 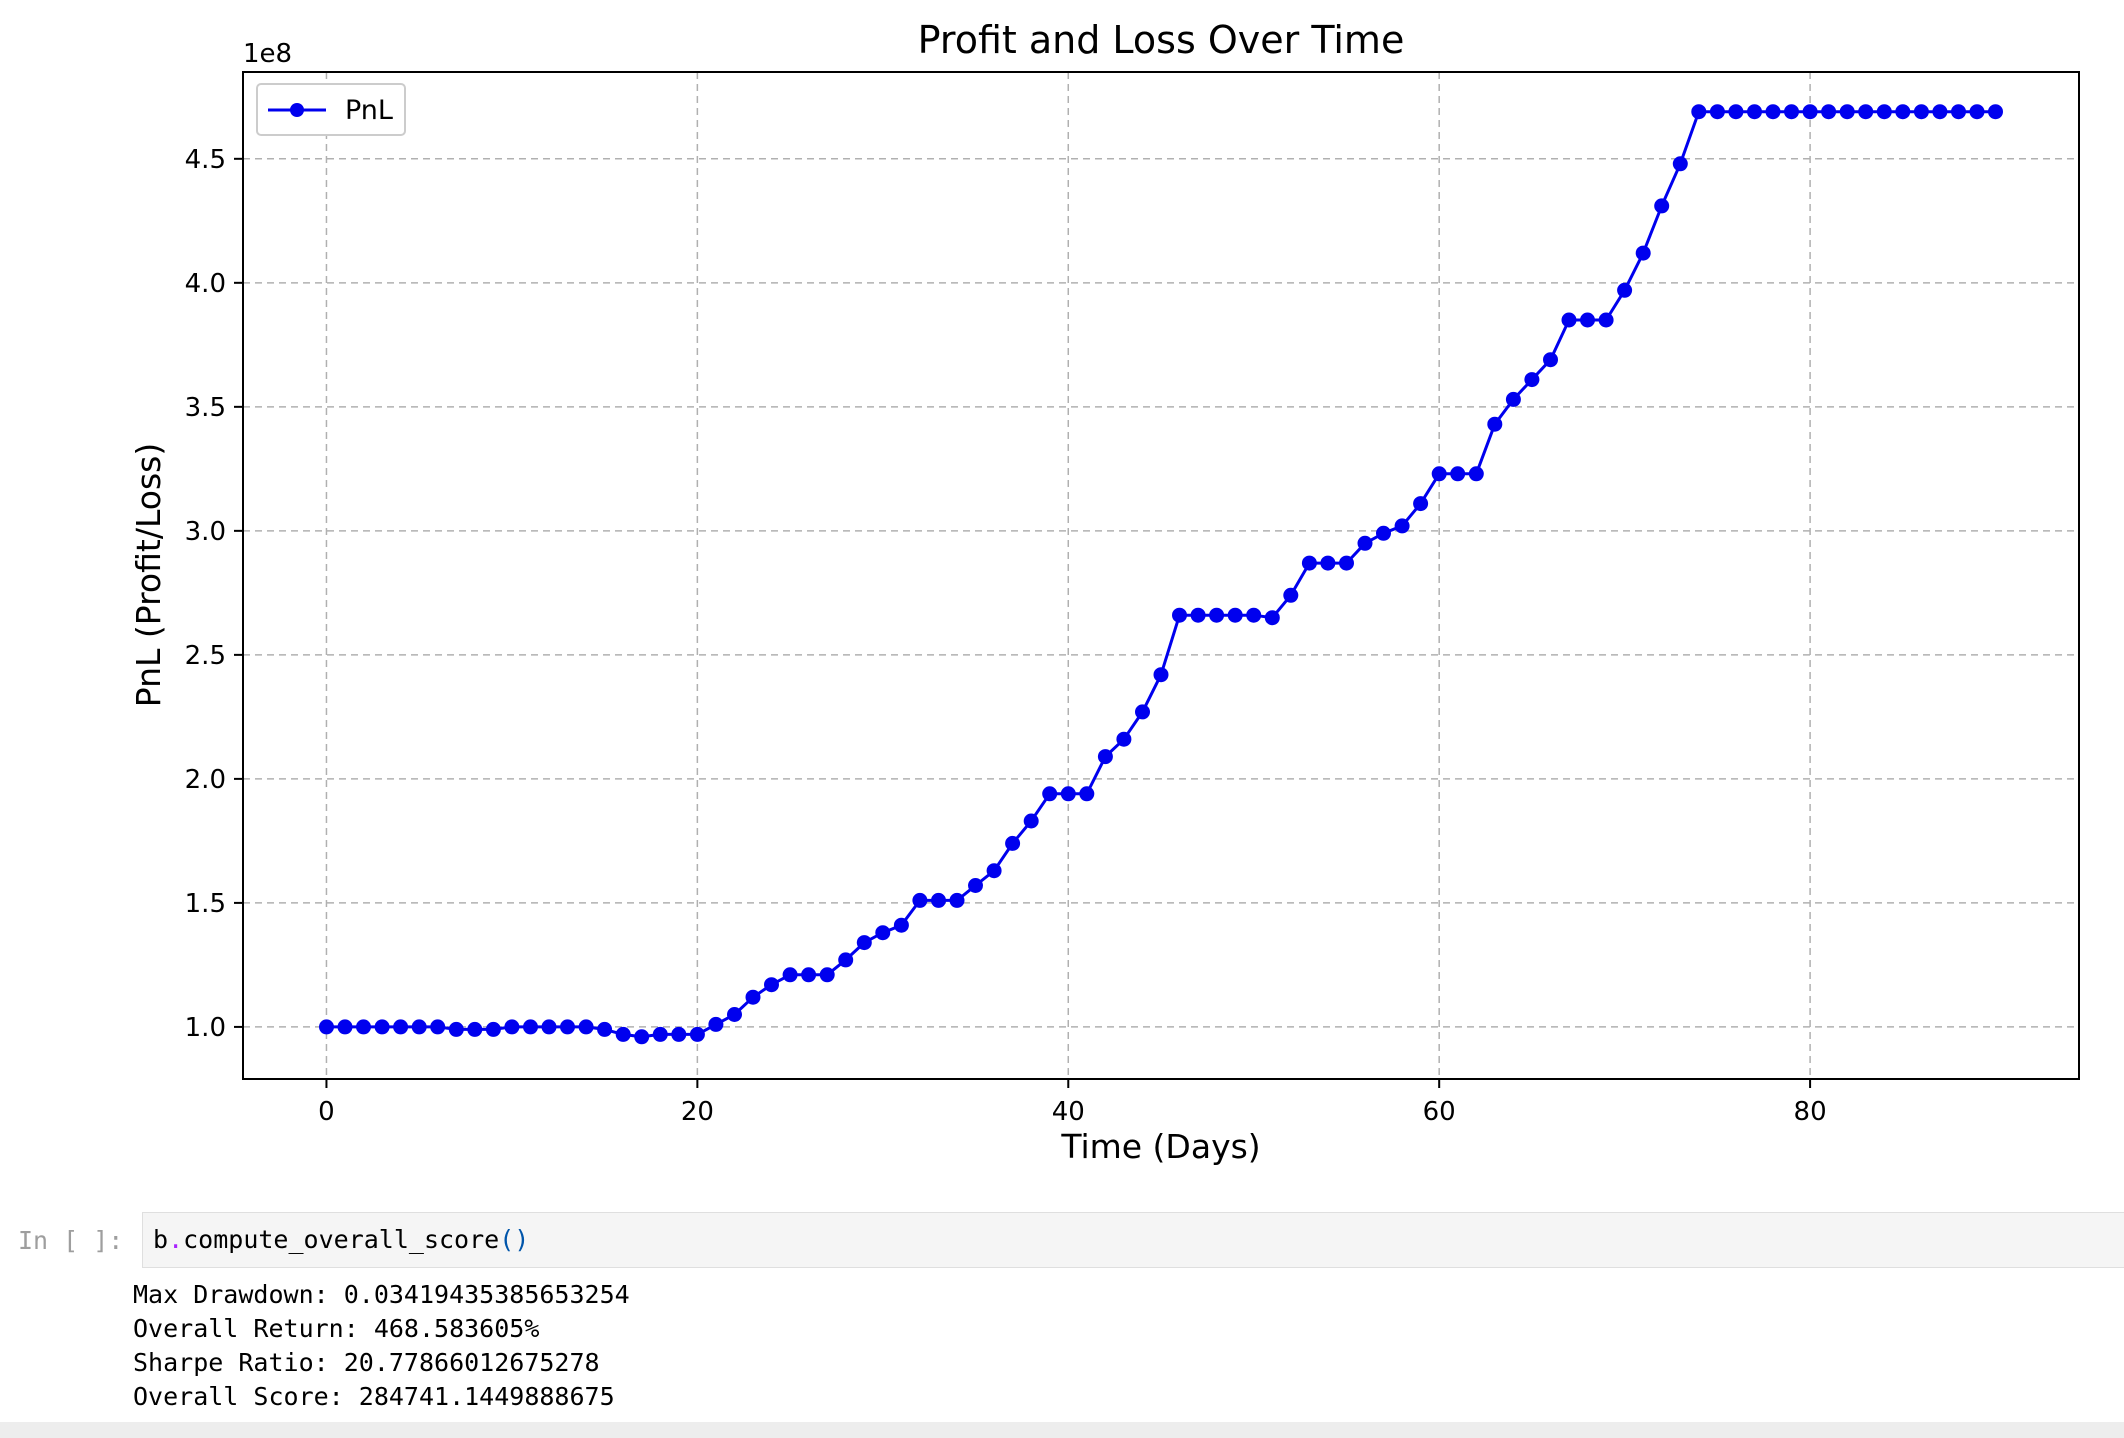 What do you see at coordinates (1439, 1112) in the screenshot?
I see `x-tick-label: 60` at bounding box center [1439, 1112].